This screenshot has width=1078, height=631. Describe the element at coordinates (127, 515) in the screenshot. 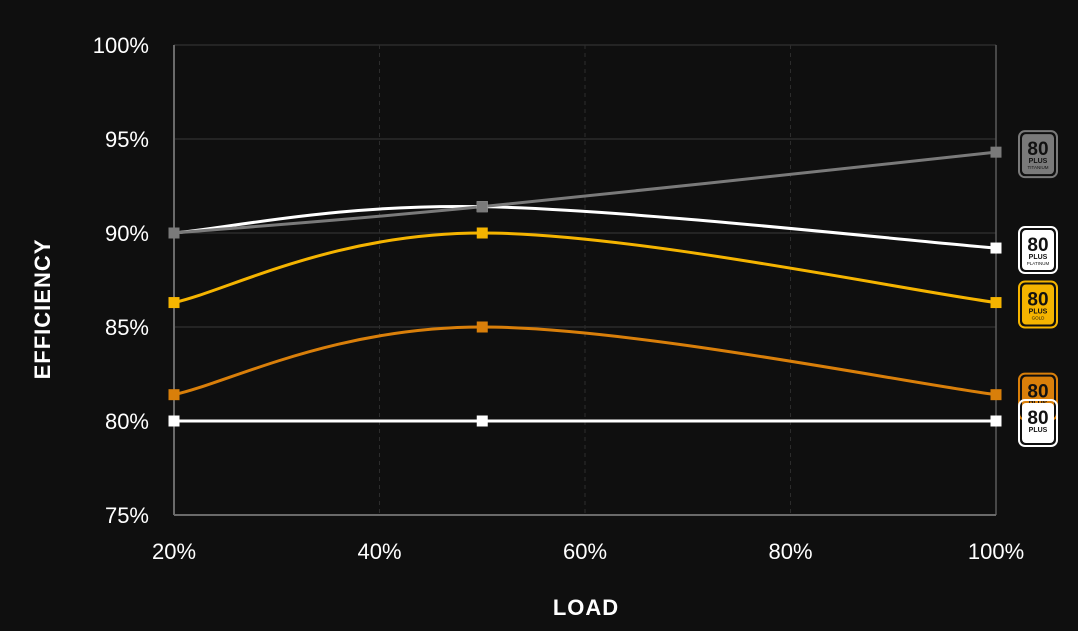

I see `y-tick-label: 75%` at that location.